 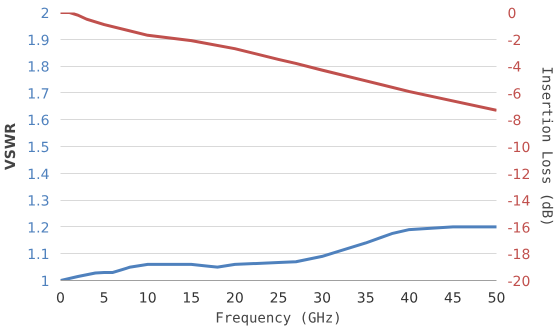 What do you see at coordinates (38, 94) in the screenshot?
I see `y-tick-label: 1.7` at bounding box center [38, 94].